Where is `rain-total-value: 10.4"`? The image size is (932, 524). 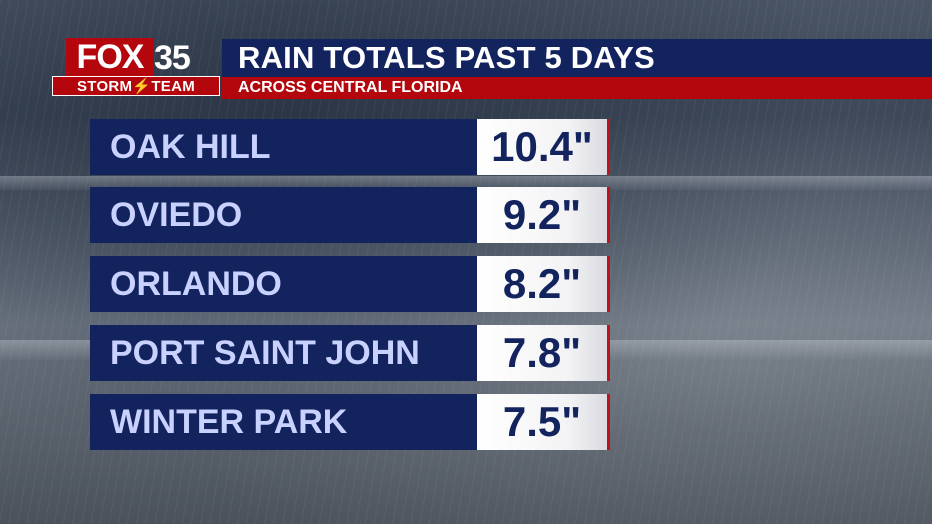
rain-total-value: 10.4" is located at coordinates (542, 147).